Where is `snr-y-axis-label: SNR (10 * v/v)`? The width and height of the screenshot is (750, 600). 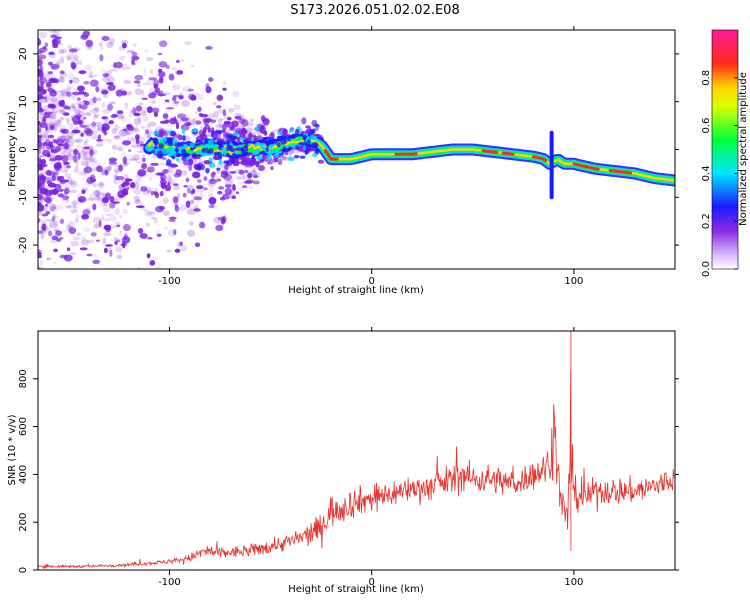 snr-y-axis-label: SNR (10 * v/v) is located at coordinates (12, 449).